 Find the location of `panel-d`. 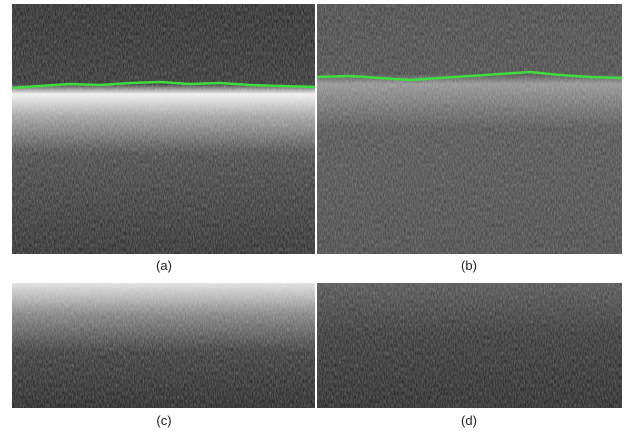

panel-d is located at coordinates (469, 345).